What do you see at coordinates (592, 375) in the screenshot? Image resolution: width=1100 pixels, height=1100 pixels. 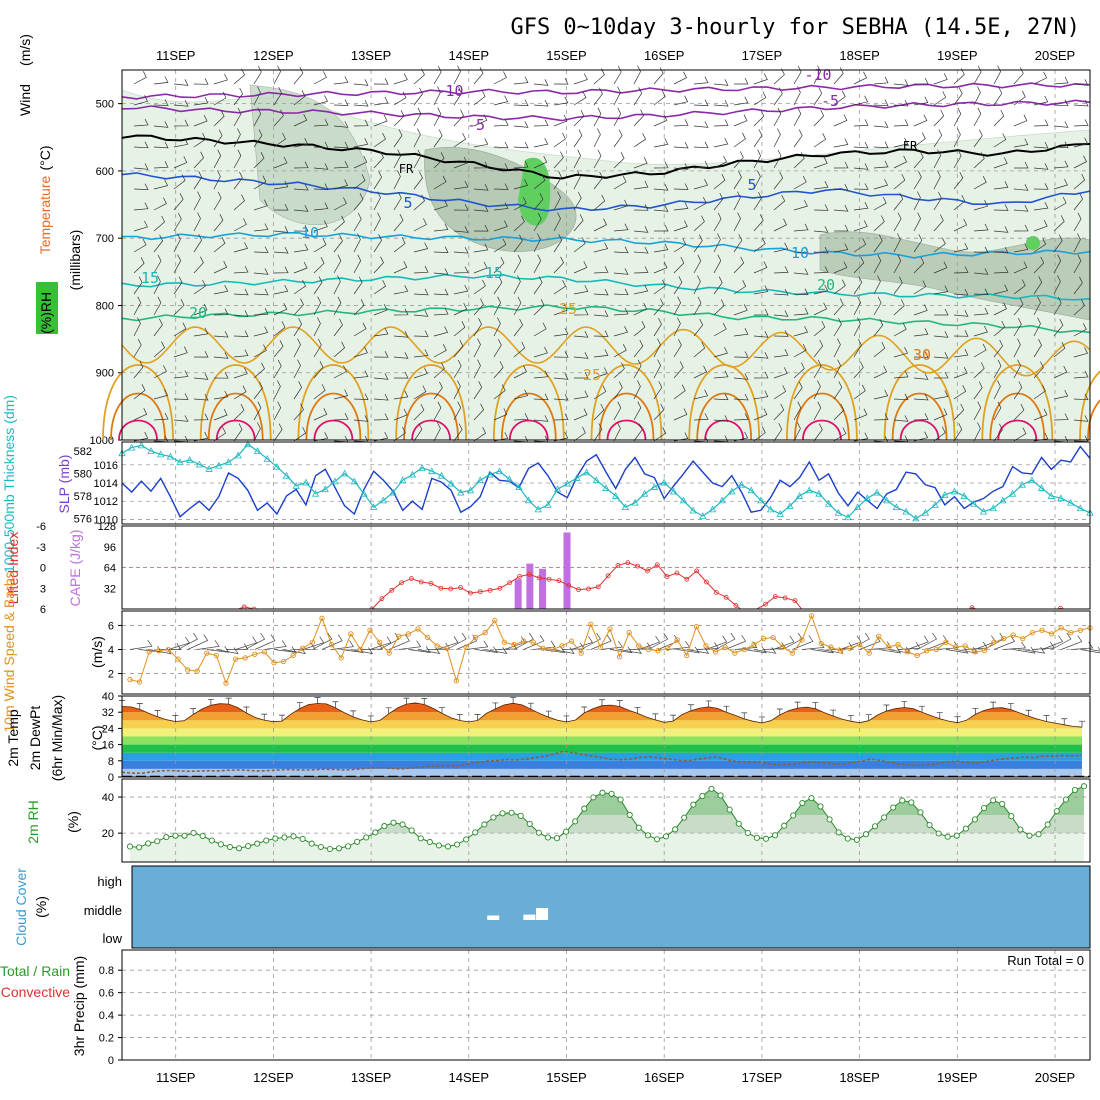 I see `contour-label: 25` at bounding box center [592, 375].